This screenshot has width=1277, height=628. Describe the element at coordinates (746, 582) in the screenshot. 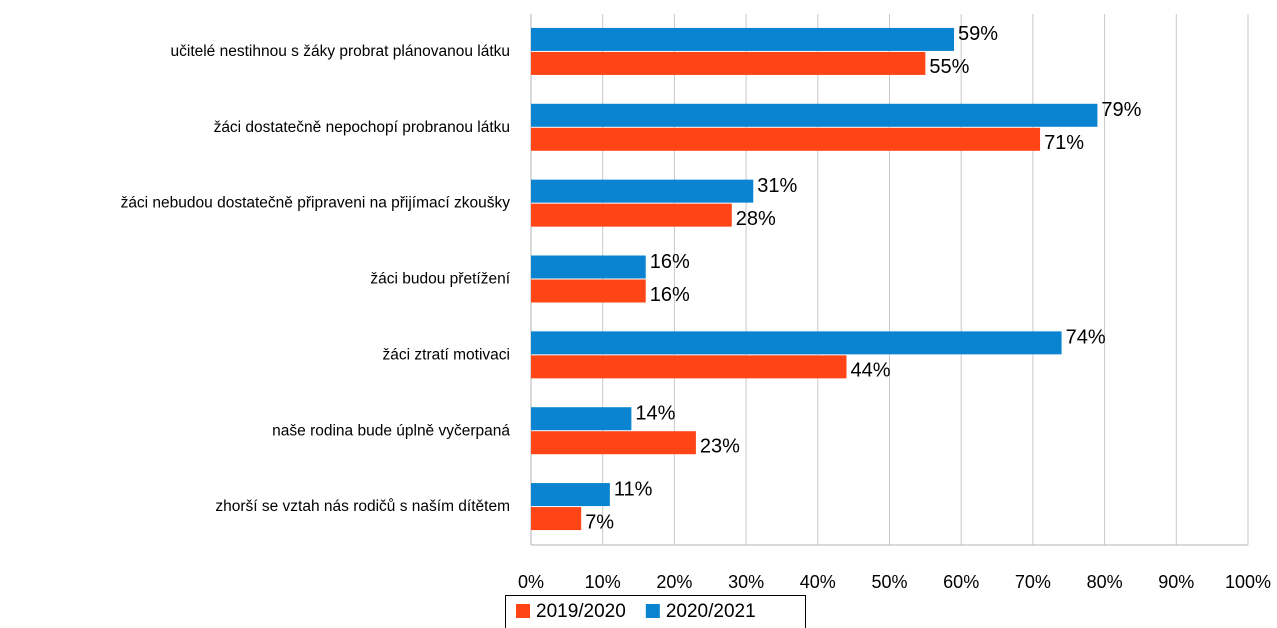

I see `x-tick-label: 30%` at that location.